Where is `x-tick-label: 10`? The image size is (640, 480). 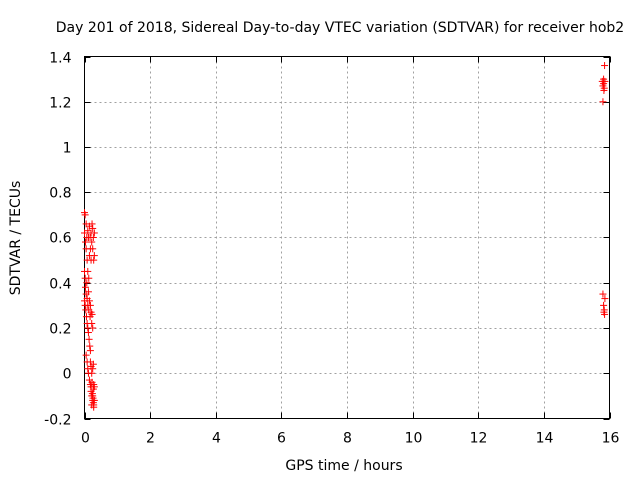 x-tick-label: 10 is located at coordinates (414, 439).